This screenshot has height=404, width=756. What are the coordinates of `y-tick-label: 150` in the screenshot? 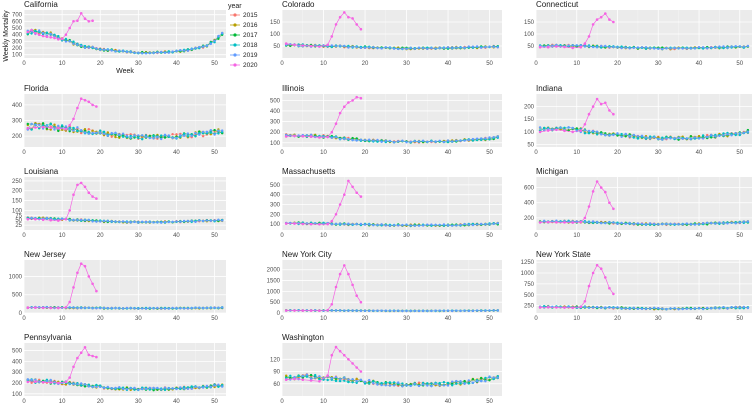 It's located at (529, 23).